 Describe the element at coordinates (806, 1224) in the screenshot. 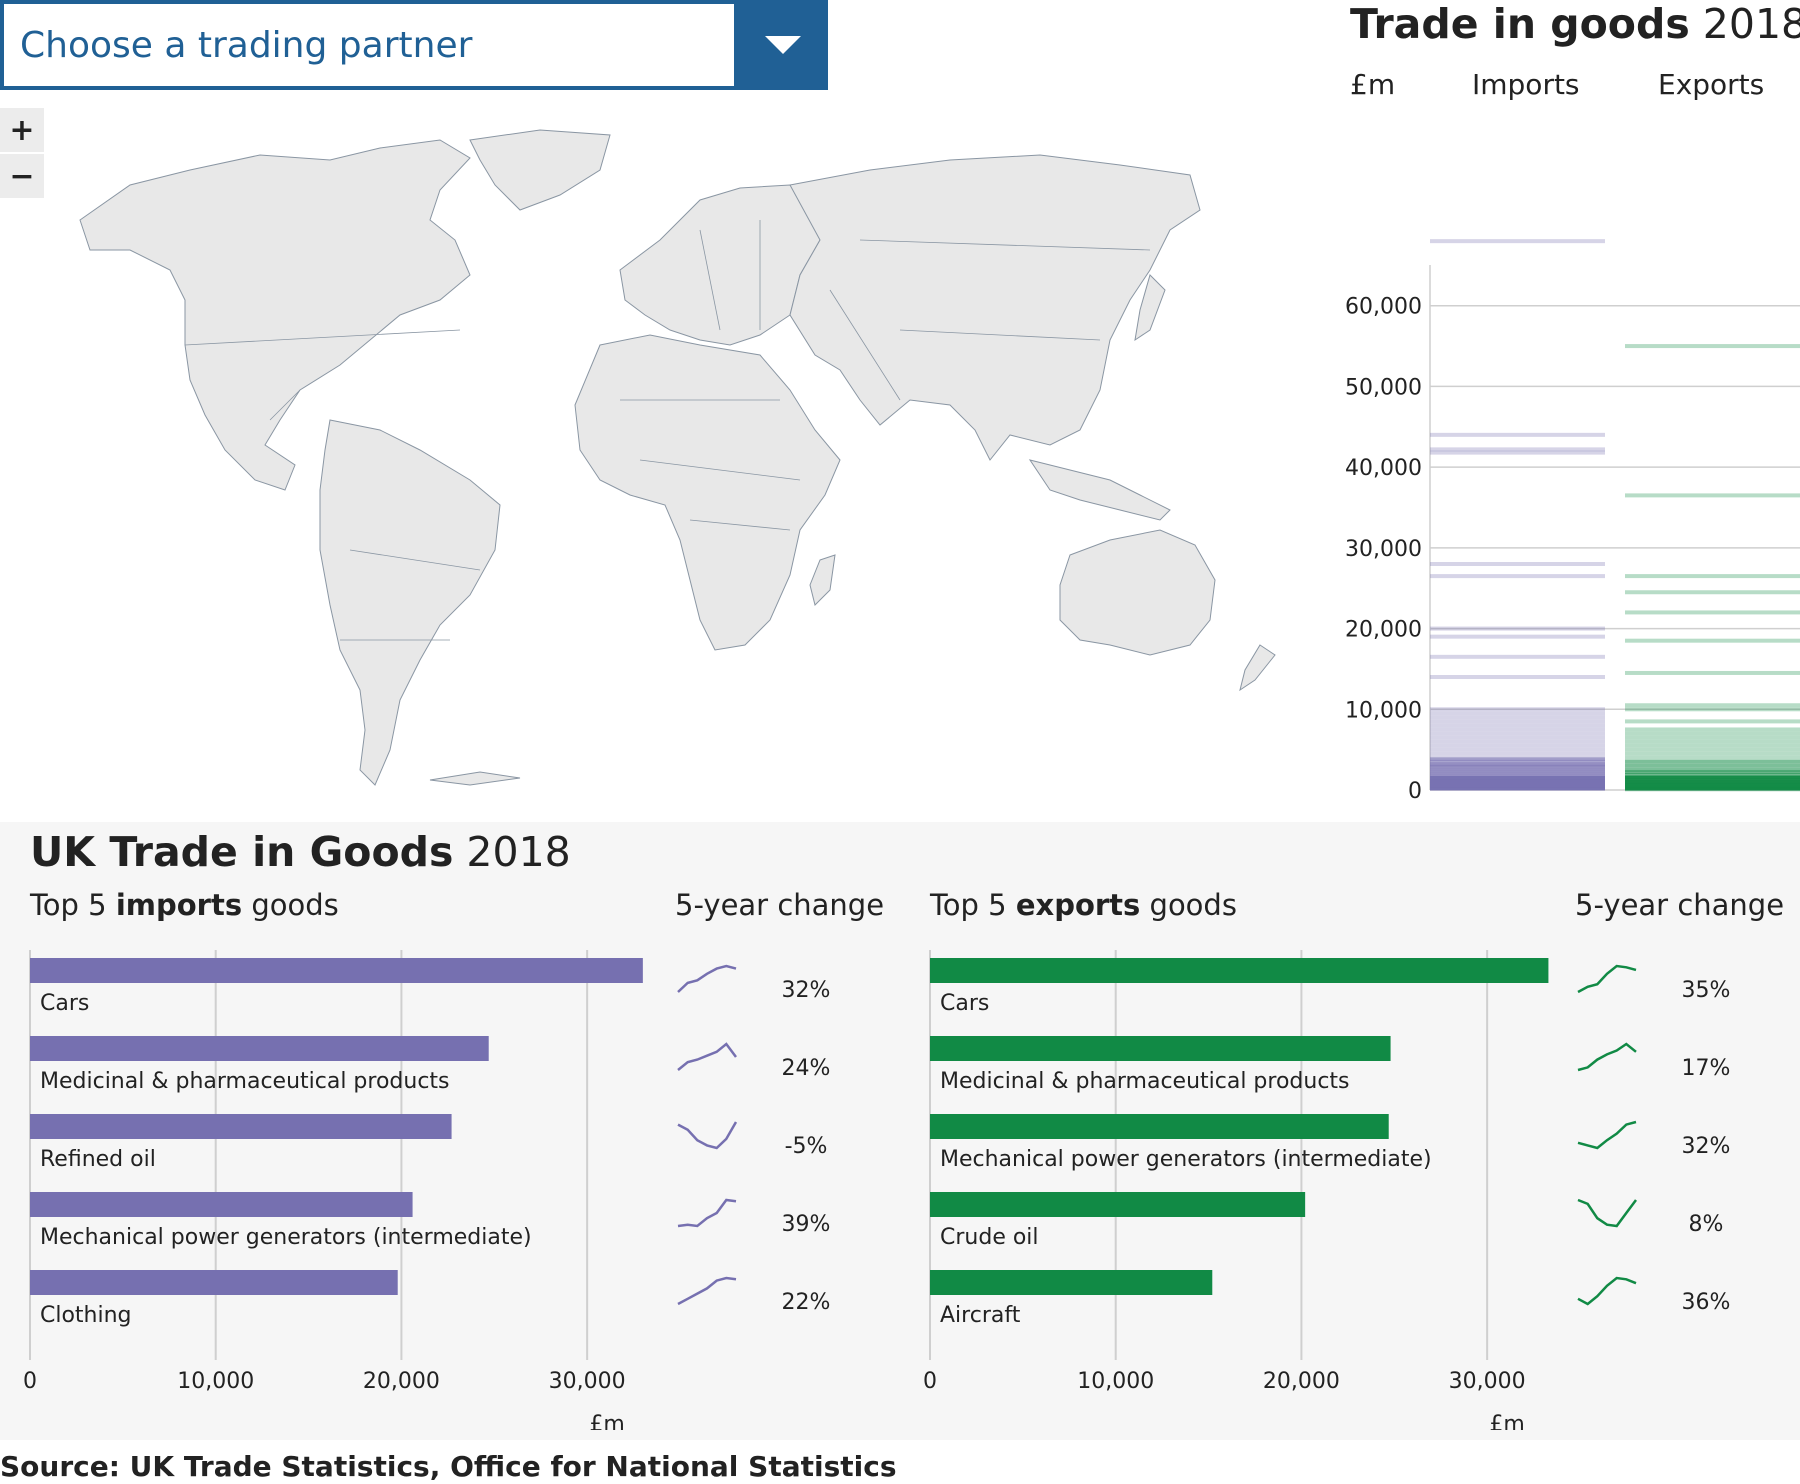

I see `import-change-label: 39%` at that location.